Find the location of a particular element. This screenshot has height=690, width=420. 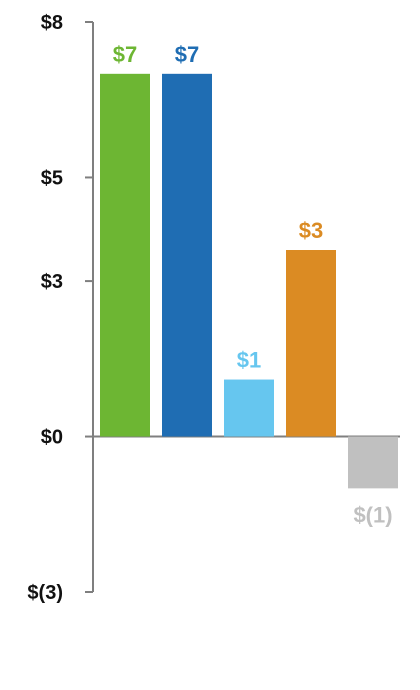

y-tick-label: $0 is located at coordinates (52, 438).